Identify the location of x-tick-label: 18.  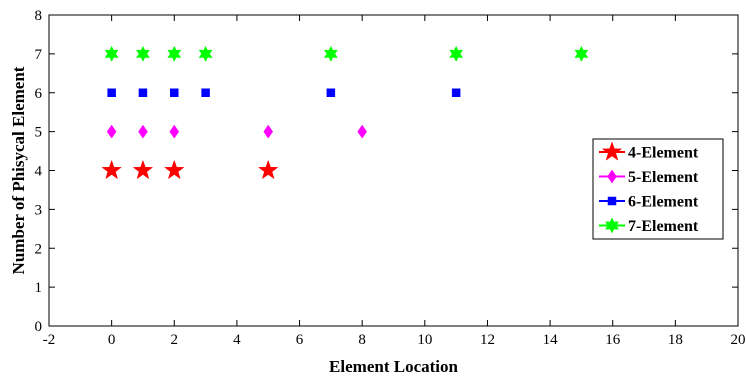
(675, 340).